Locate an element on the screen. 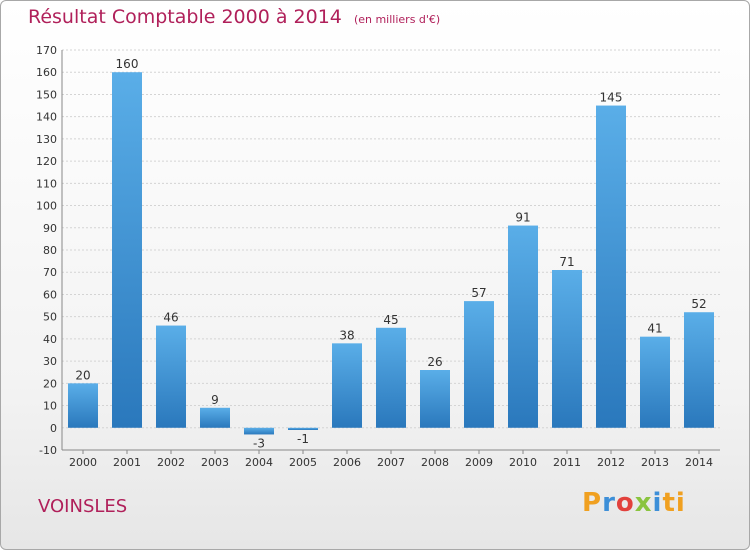 Image resolution: width=750 pixels, height=550 pixels. y-tick-label: 40 is located at coordinates (50, 339).